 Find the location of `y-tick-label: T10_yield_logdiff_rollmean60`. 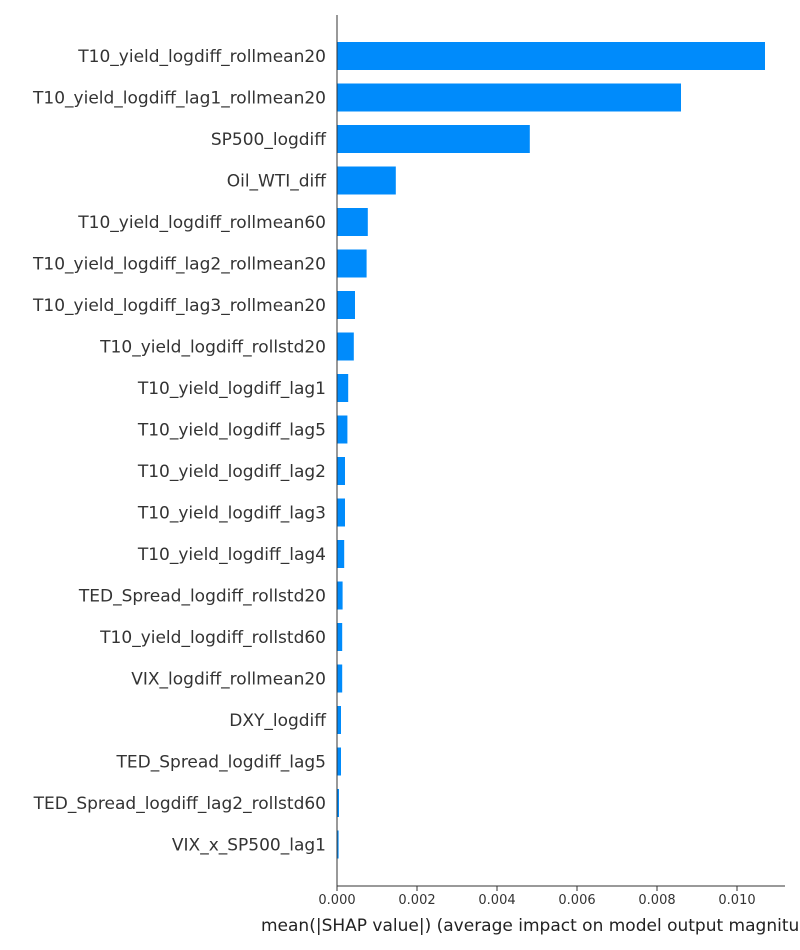

y-tick-label: T10_yield_logdiff_rollmean60 is located at coordinates (201, 223).